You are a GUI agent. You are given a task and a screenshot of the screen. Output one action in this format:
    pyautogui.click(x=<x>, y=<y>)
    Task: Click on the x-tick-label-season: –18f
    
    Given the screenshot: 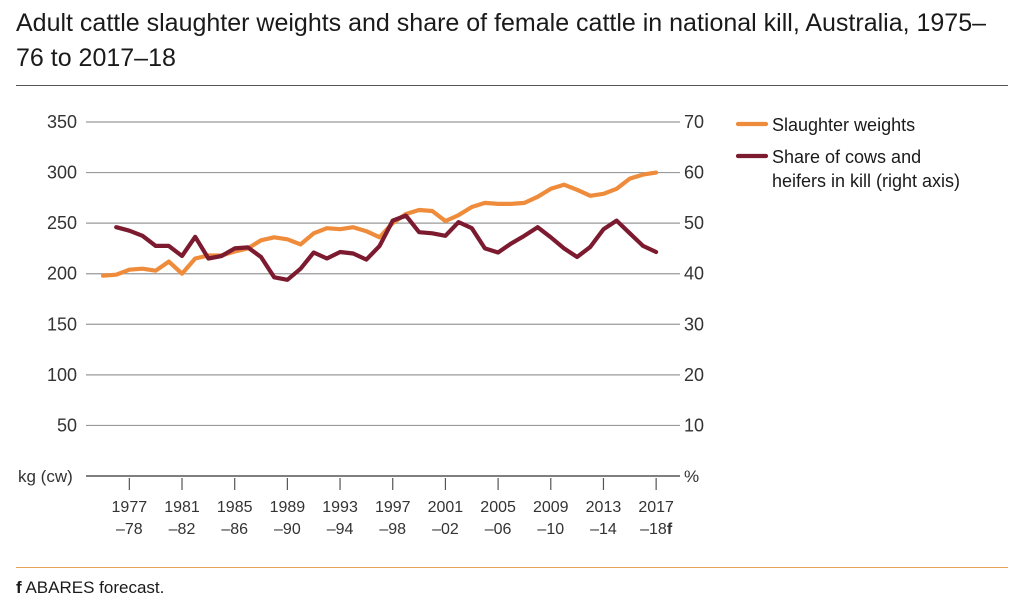 What is the action you would take?
    pyautogui.click(x=656, y=529)
    